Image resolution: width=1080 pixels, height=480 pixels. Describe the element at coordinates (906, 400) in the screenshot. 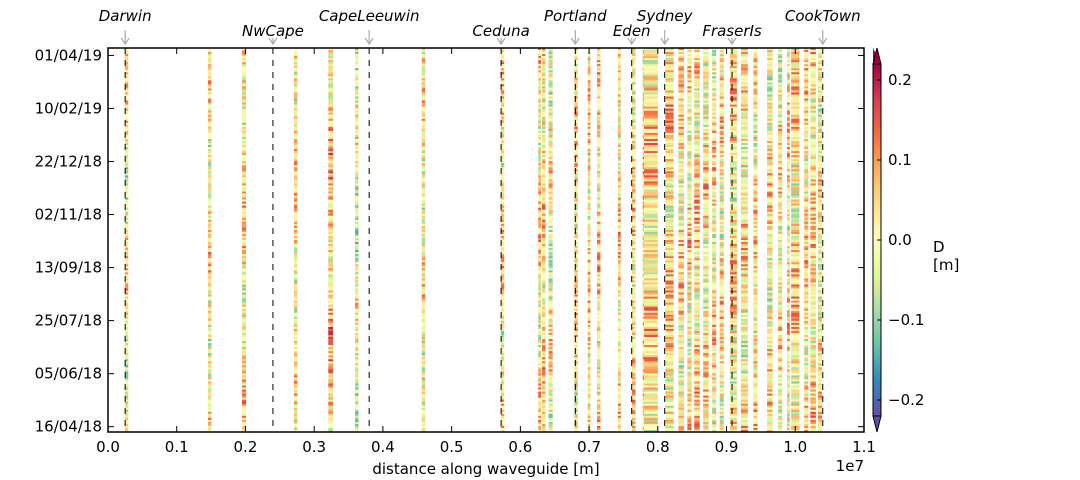

I see `colorbar-tick-label: −0.2` at that location.